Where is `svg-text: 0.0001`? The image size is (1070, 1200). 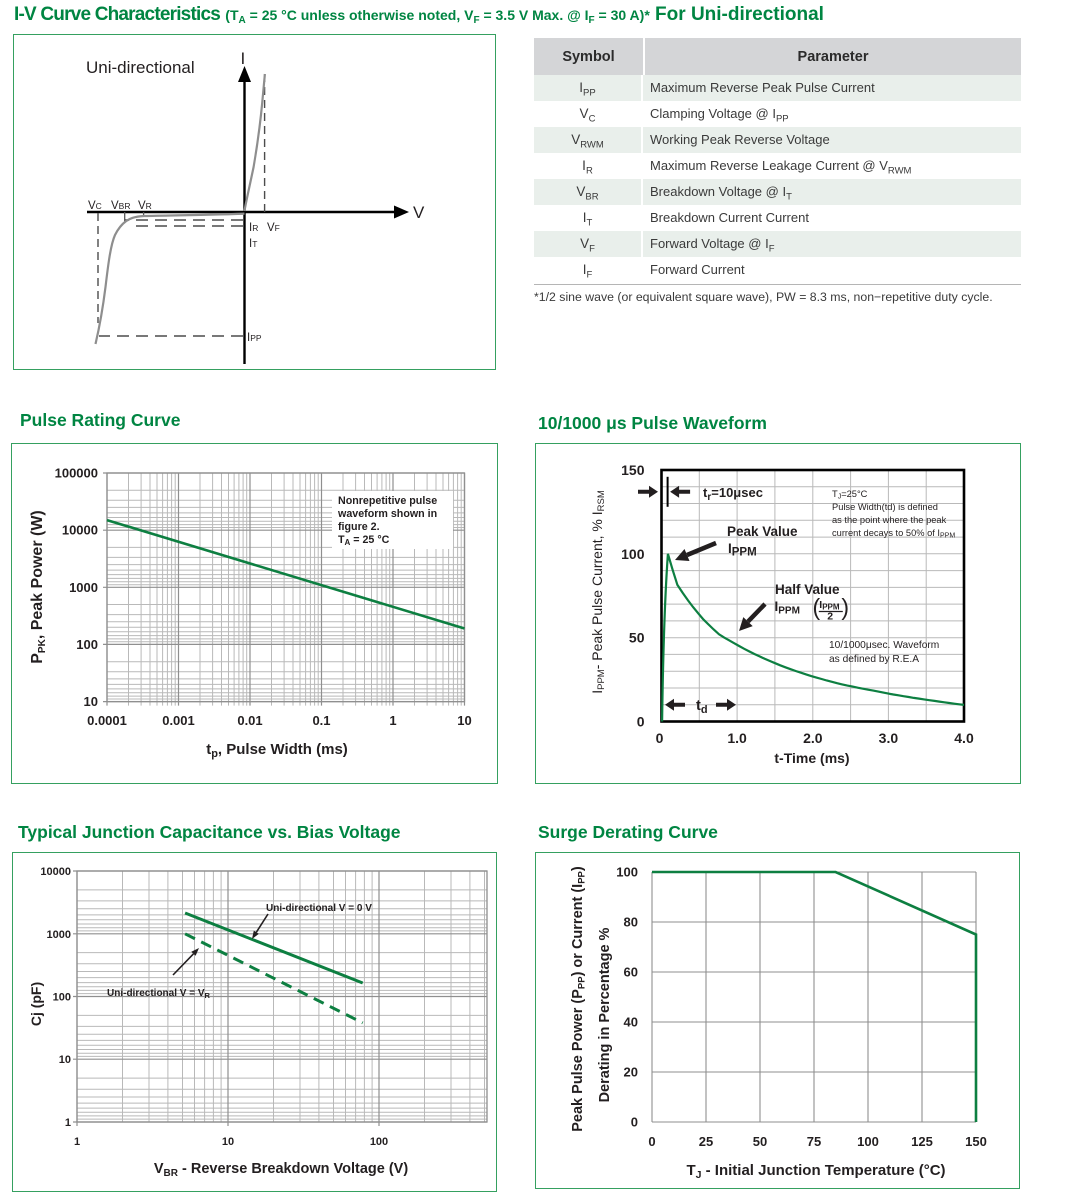
svg-text: 0.0001 is located at coordinates (107, 720).